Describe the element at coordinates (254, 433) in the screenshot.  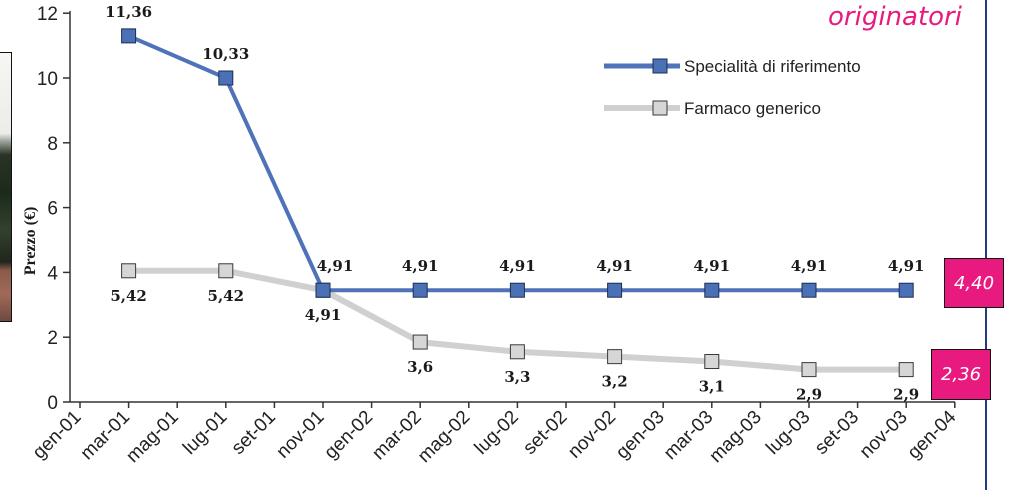
I see `x-tick-label: set-01` at that location.